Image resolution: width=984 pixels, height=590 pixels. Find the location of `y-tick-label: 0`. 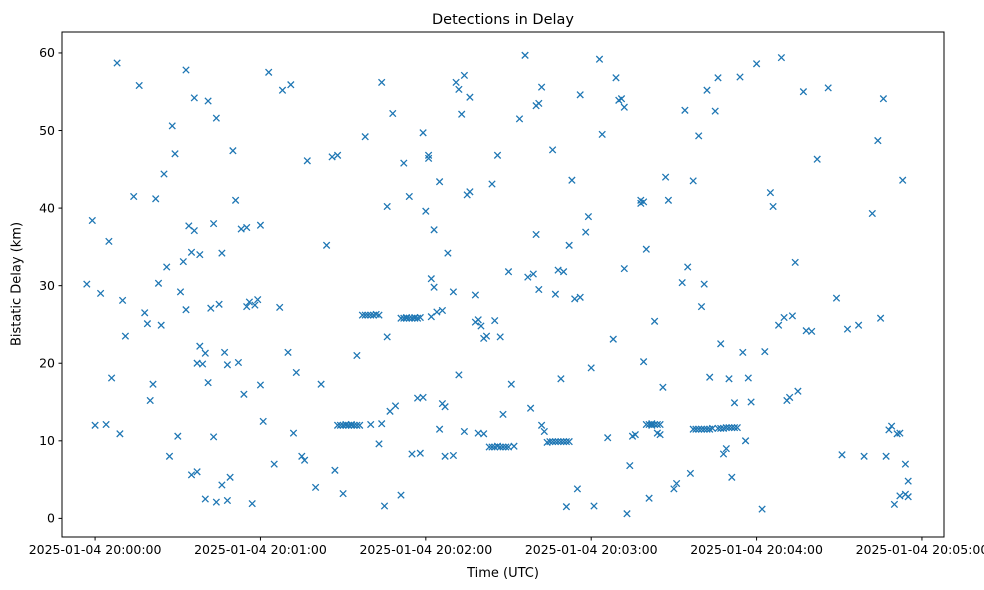

y-tick-label: 0 is located at coordinates (51, 518).